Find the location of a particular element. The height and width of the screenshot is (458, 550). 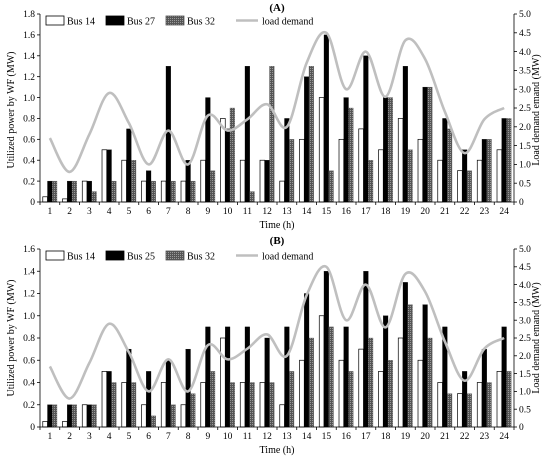

y2-axis-label: Load demand emand (MW) is located at coordinates (536, 109).